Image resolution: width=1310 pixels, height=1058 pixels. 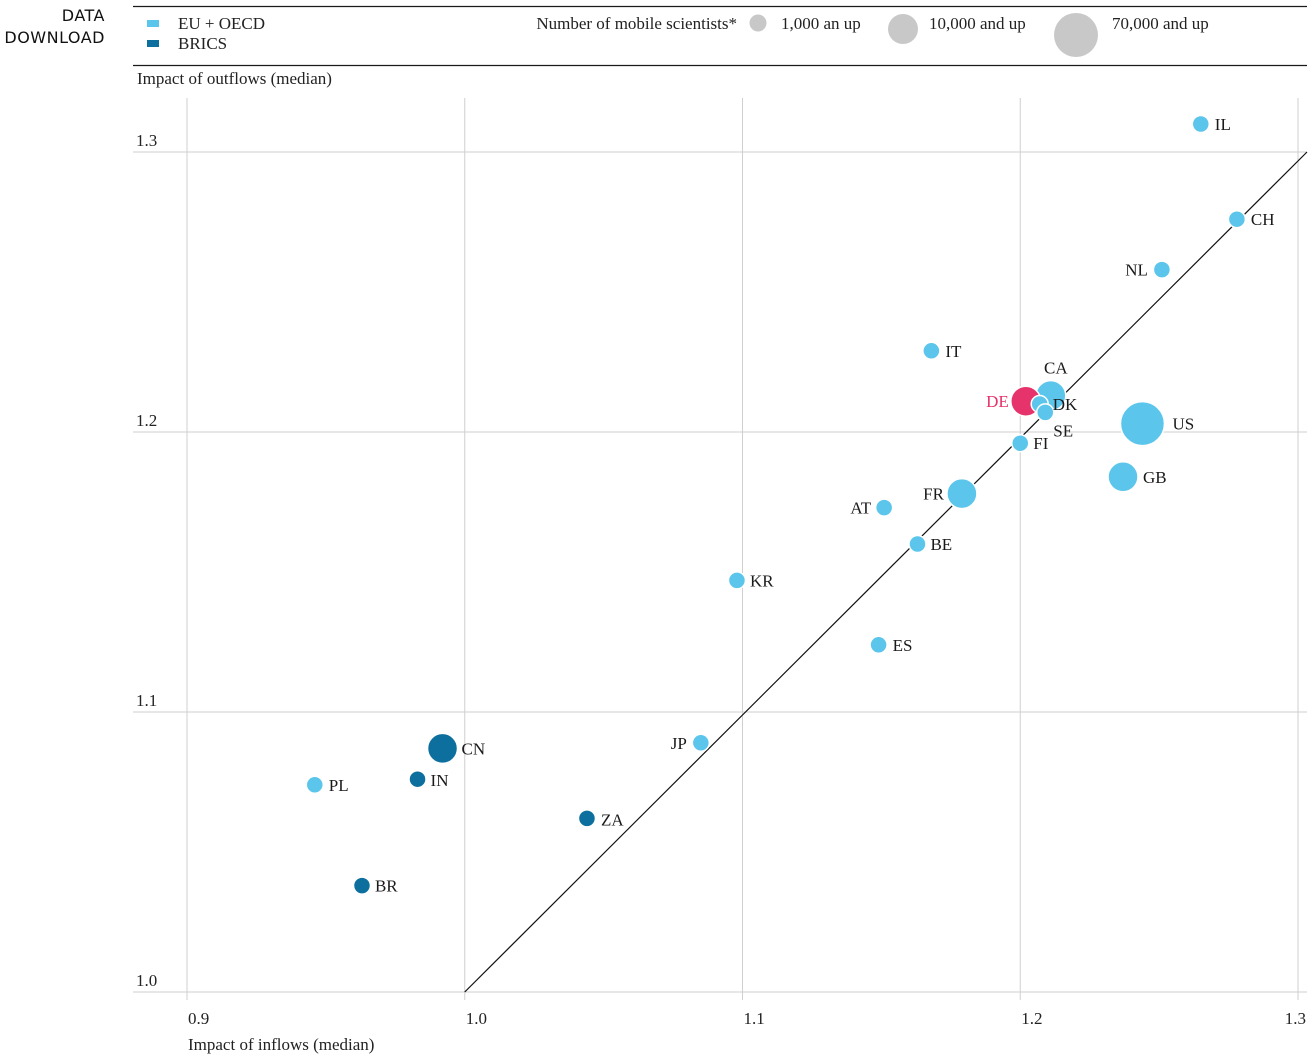 What do you see at coordinates (1162, 269) in the screenshot?
I see `point-nl` at bounding box center [1162, 269].